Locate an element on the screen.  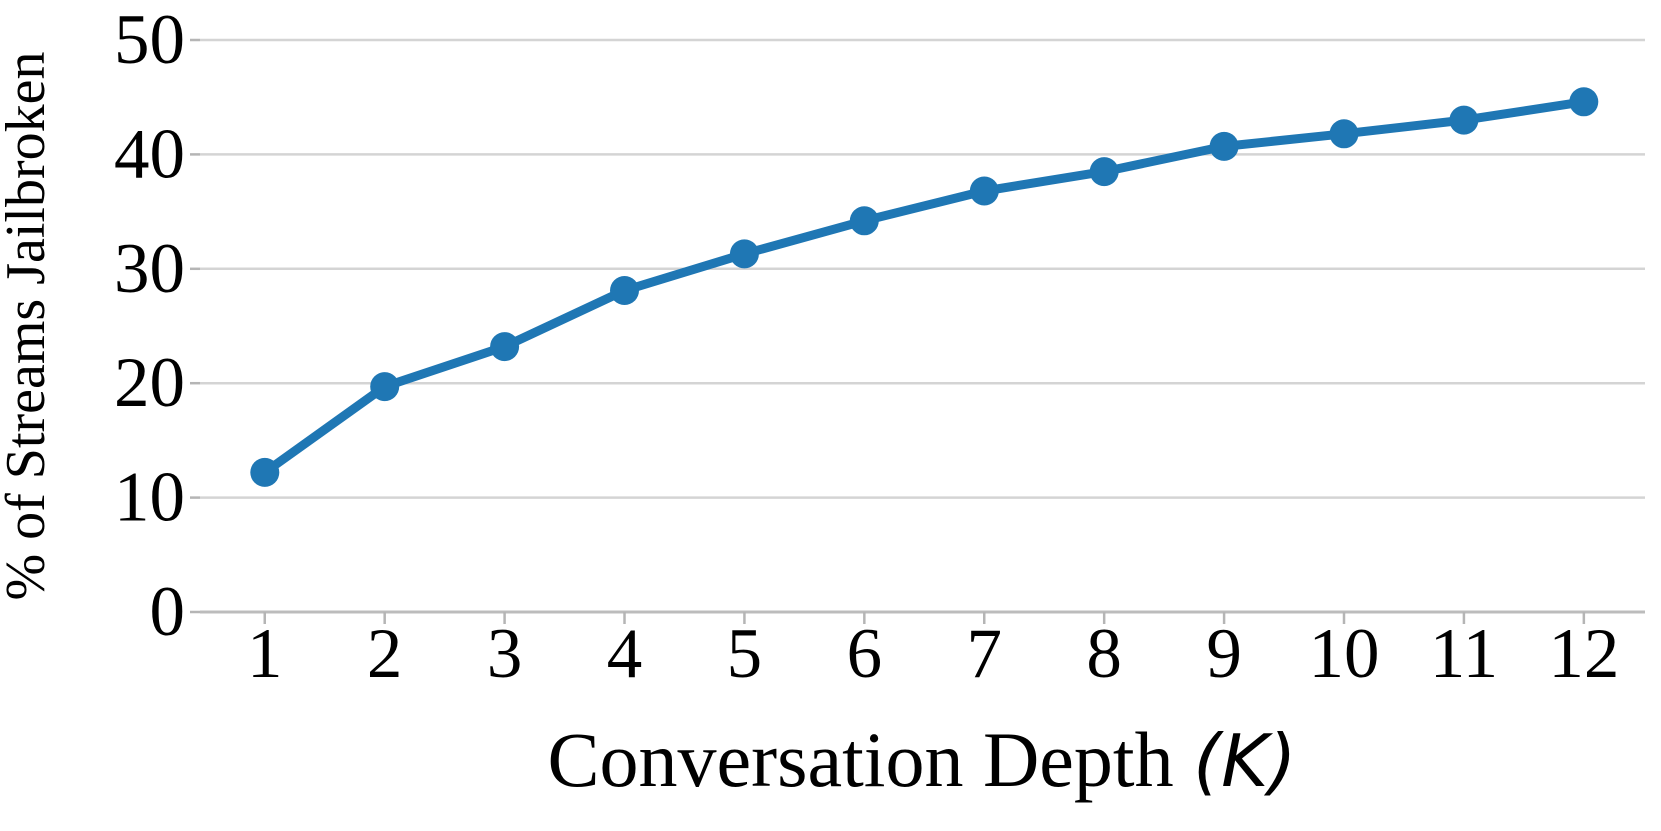
x-tick-label: 11 is located at coordinates (1464, 654).